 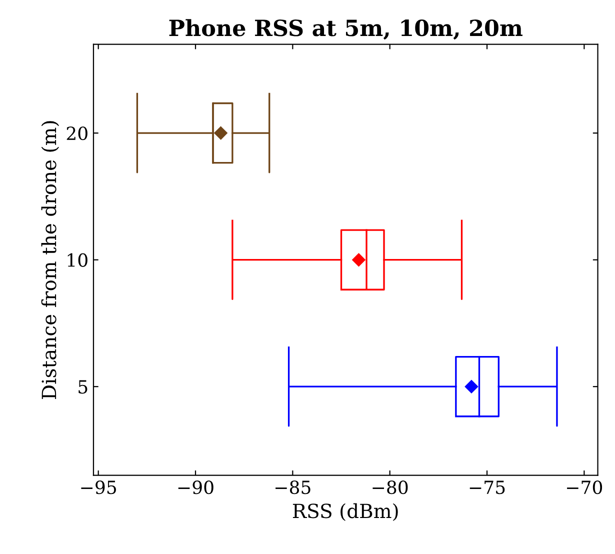 I want to click on x-axis-title: RSS (dBm), so click(x=345, y=512).